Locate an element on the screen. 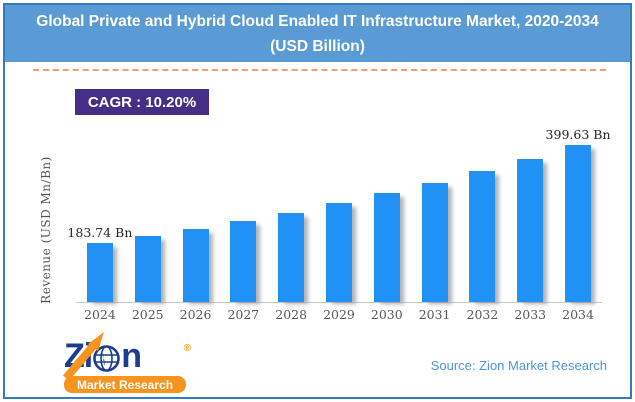  x-tick-2030: 2030 is located at coordinates (386, 314).